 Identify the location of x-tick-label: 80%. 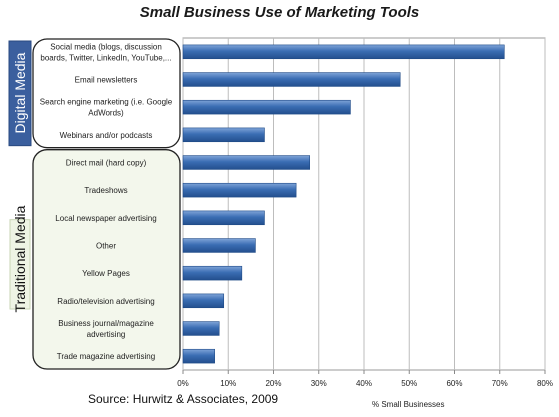
(545, 383).